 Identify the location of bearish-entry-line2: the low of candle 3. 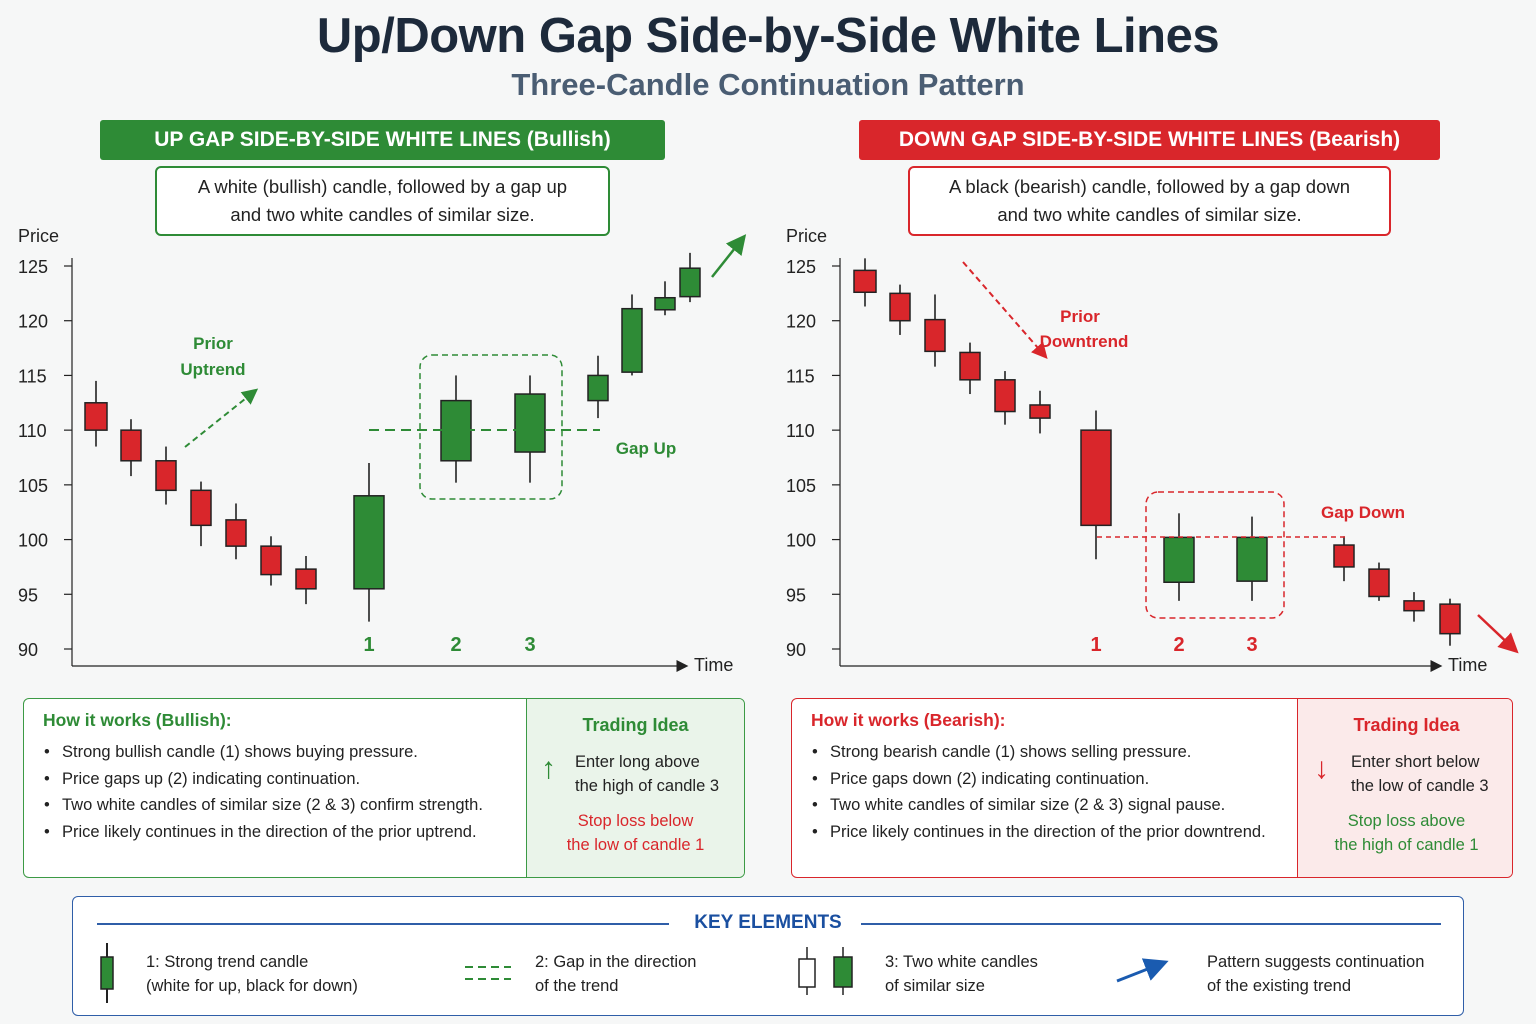
(1420, 786).